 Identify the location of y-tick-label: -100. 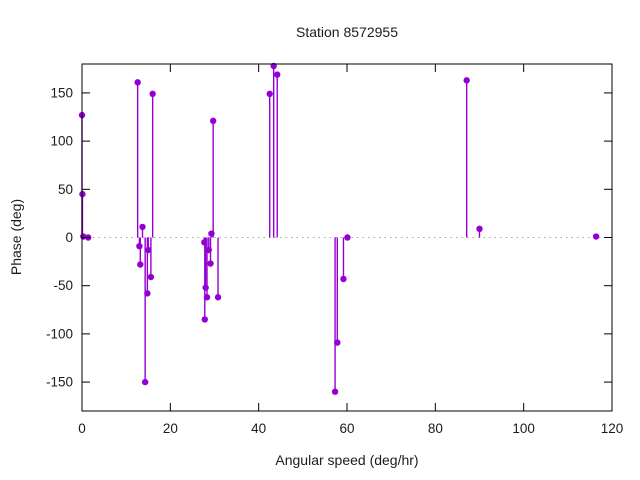
(59, 333).